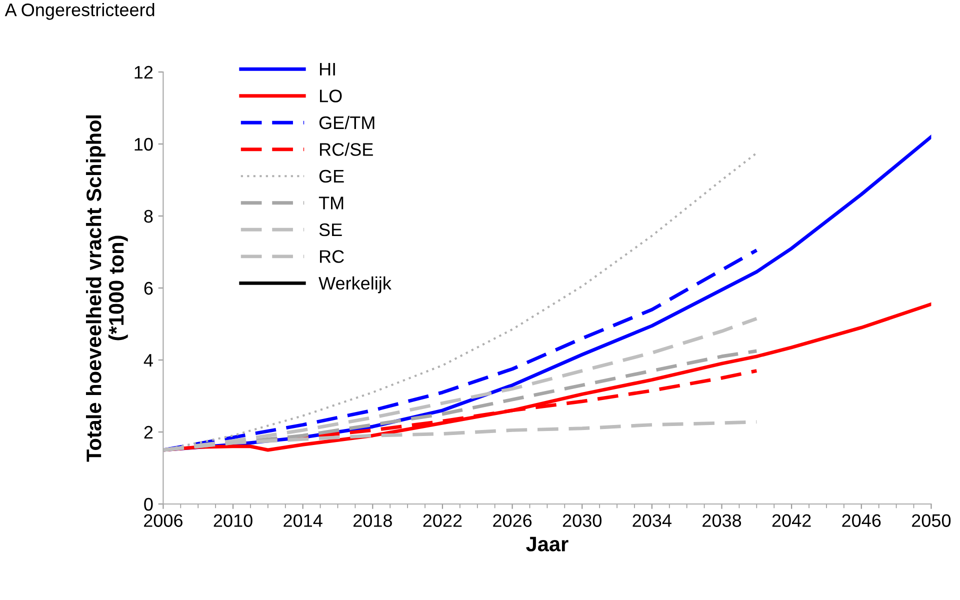 The height and width of the screenshot is (600, 960). Describe the element at coordinates (233, 520) in the screenshot. I see `x-tick-label: 2010` at that location.